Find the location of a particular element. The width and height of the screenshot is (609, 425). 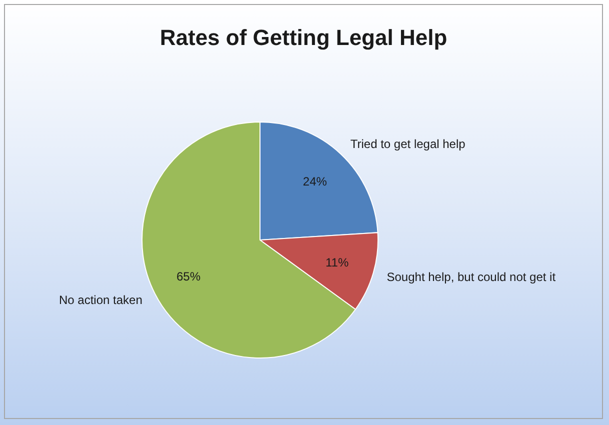

slice-label: Tried to get legal help is located at coordinates (408, 143).